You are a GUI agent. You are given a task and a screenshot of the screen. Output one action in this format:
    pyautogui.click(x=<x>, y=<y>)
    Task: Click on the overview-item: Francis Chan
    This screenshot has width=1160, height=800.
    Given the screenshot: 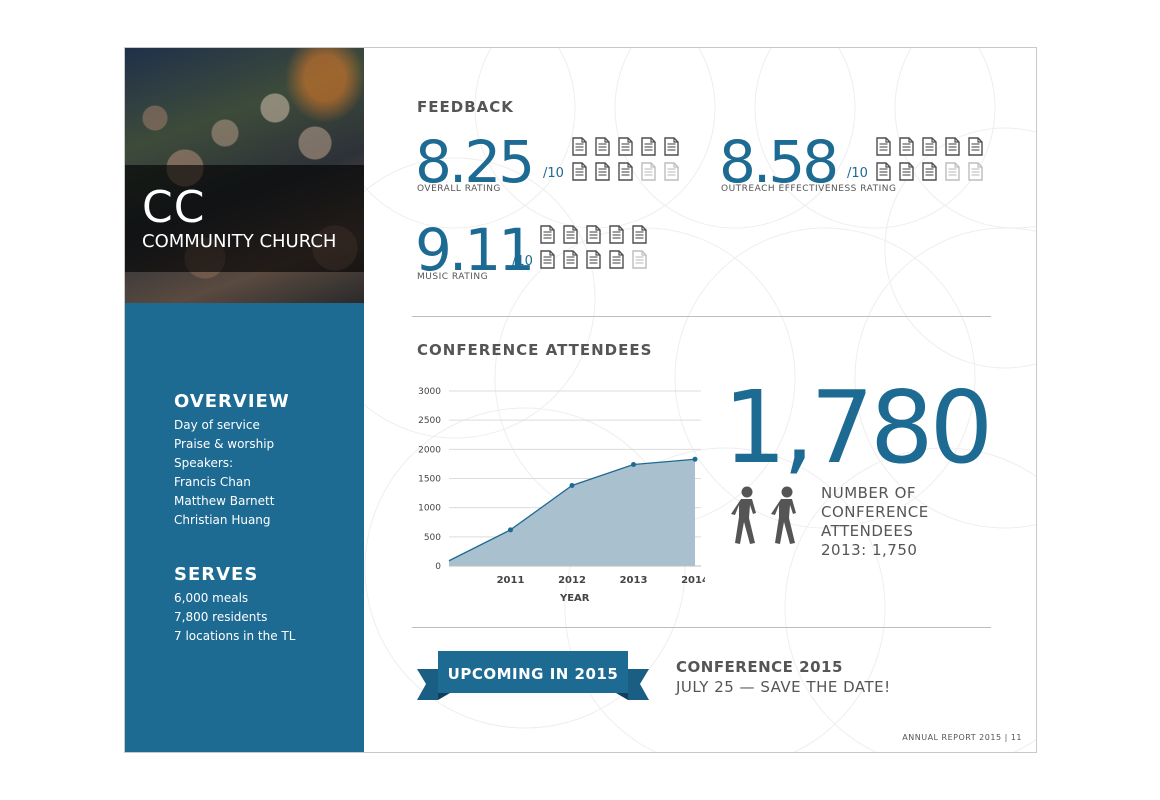 What is the action you would take?
    pyautogui.click(x=212, y=482)
    